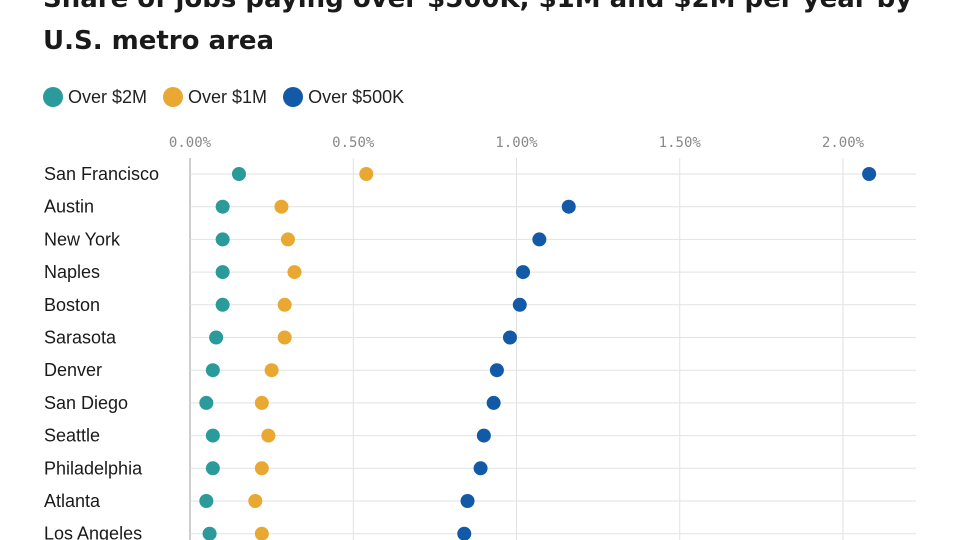  Describe the element at coordinates (101, 174) in the screenshot. I see `category-label-0: San Francisco` at that location.